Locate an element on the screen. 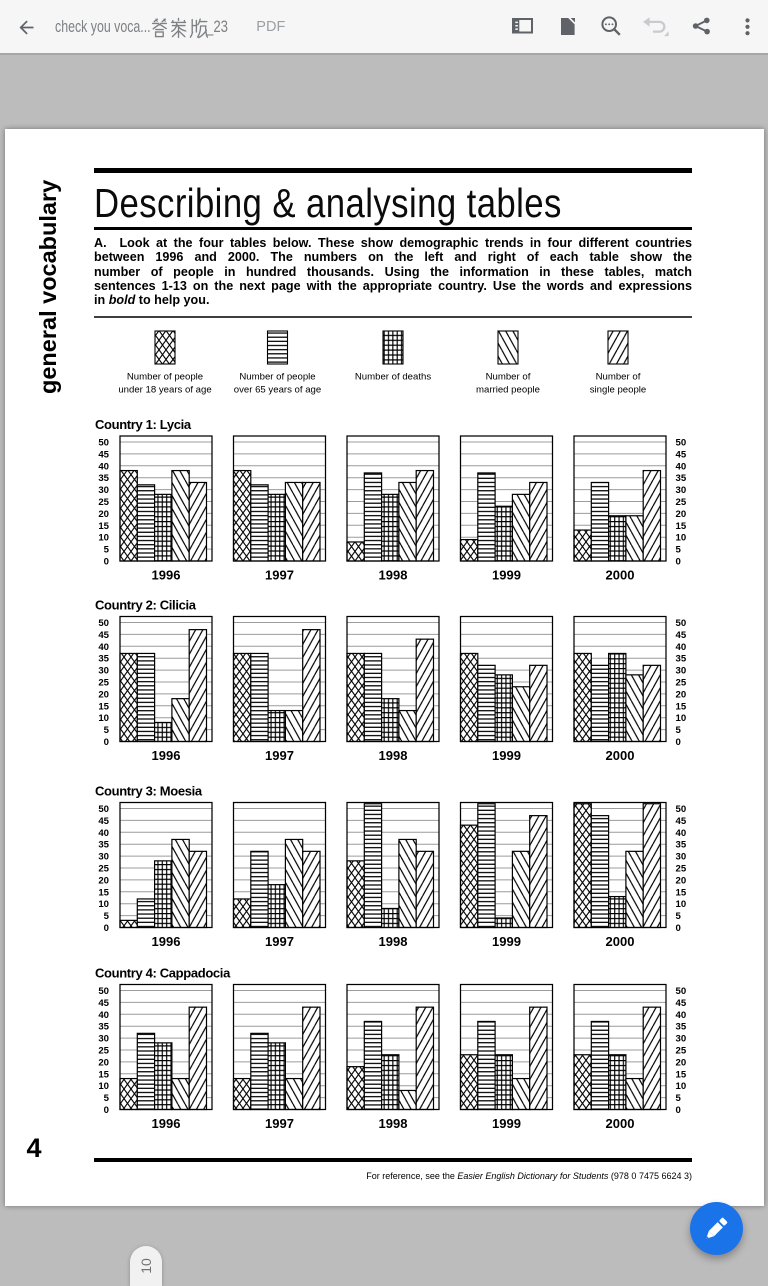 Image resolution: width=768 pixels, height=1286 pixels. svg-text: over 65 years of age is located at coordinates (277, 390).